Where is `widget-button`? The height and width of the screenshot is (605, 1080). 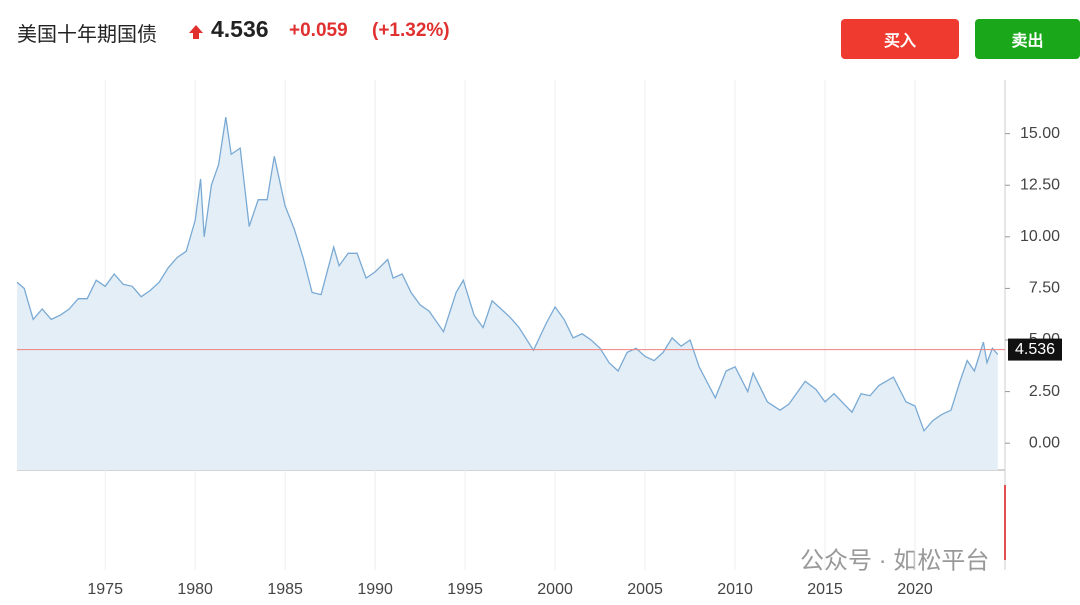 widget-button is located at coordinates (968, 433).